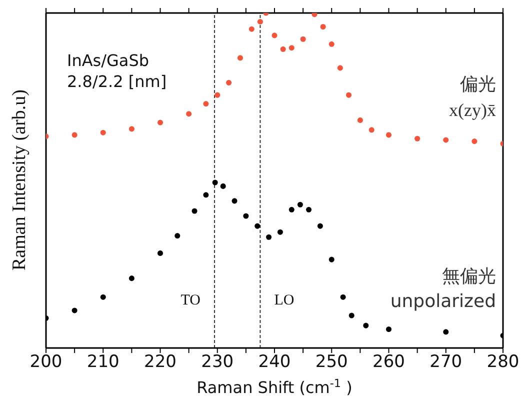  What do you see at coordinates (160, 362) in the screenshot?
I see `x-tick-label: 220` at bounding box center [160, 362].